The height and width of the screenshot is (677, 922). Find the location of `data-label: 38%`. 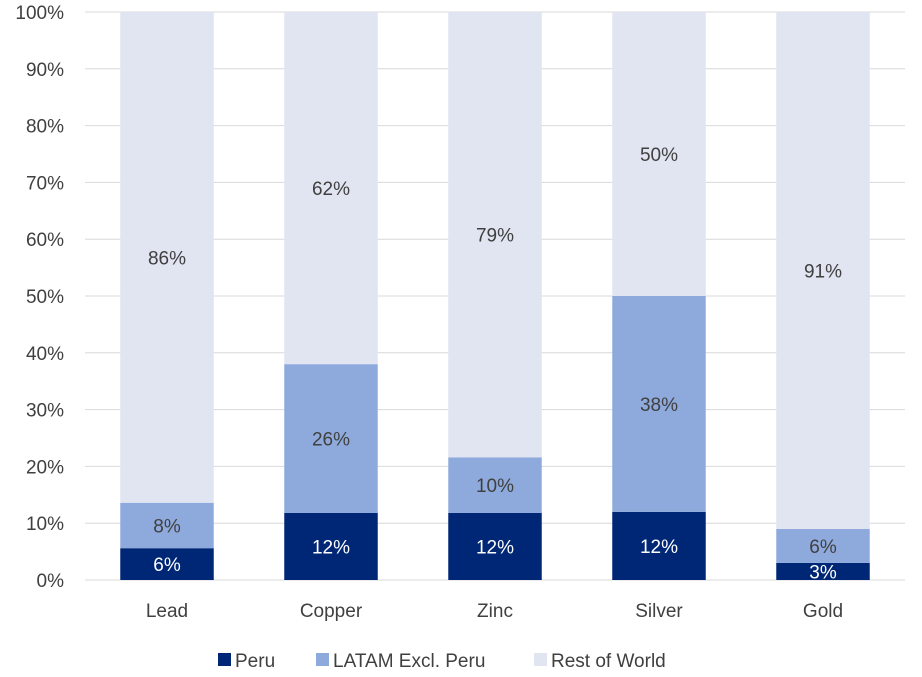

data-label: 38% is located at coordinates (659, 405).